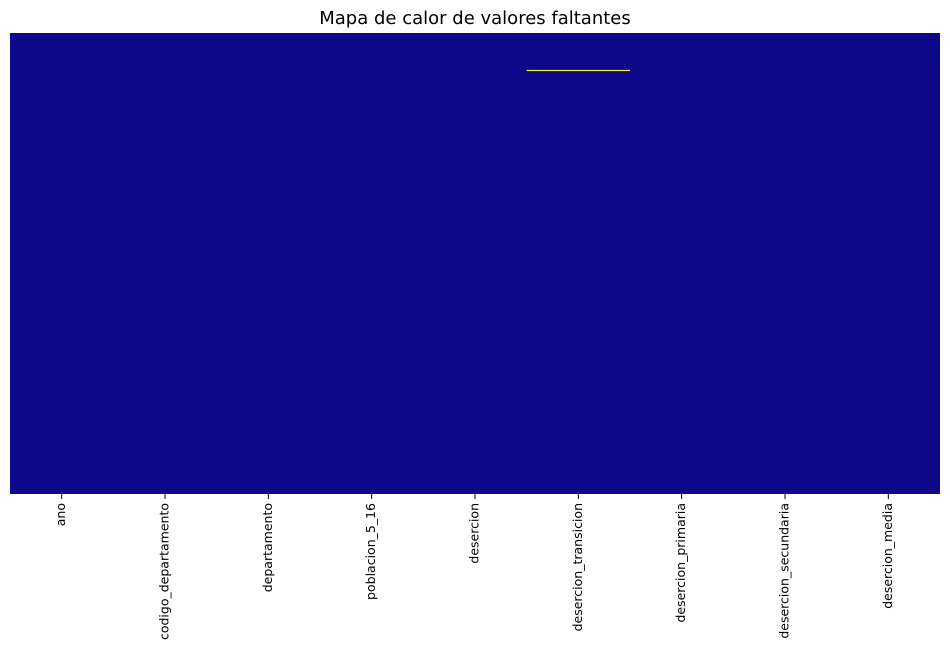 The height and width of the screenshot is (667, 950). What do you see at coordinates (475, 18) in the screenshot?
I see `chart-title: Mapa de calor de valores faltantes` at bounding box center [475, 18].